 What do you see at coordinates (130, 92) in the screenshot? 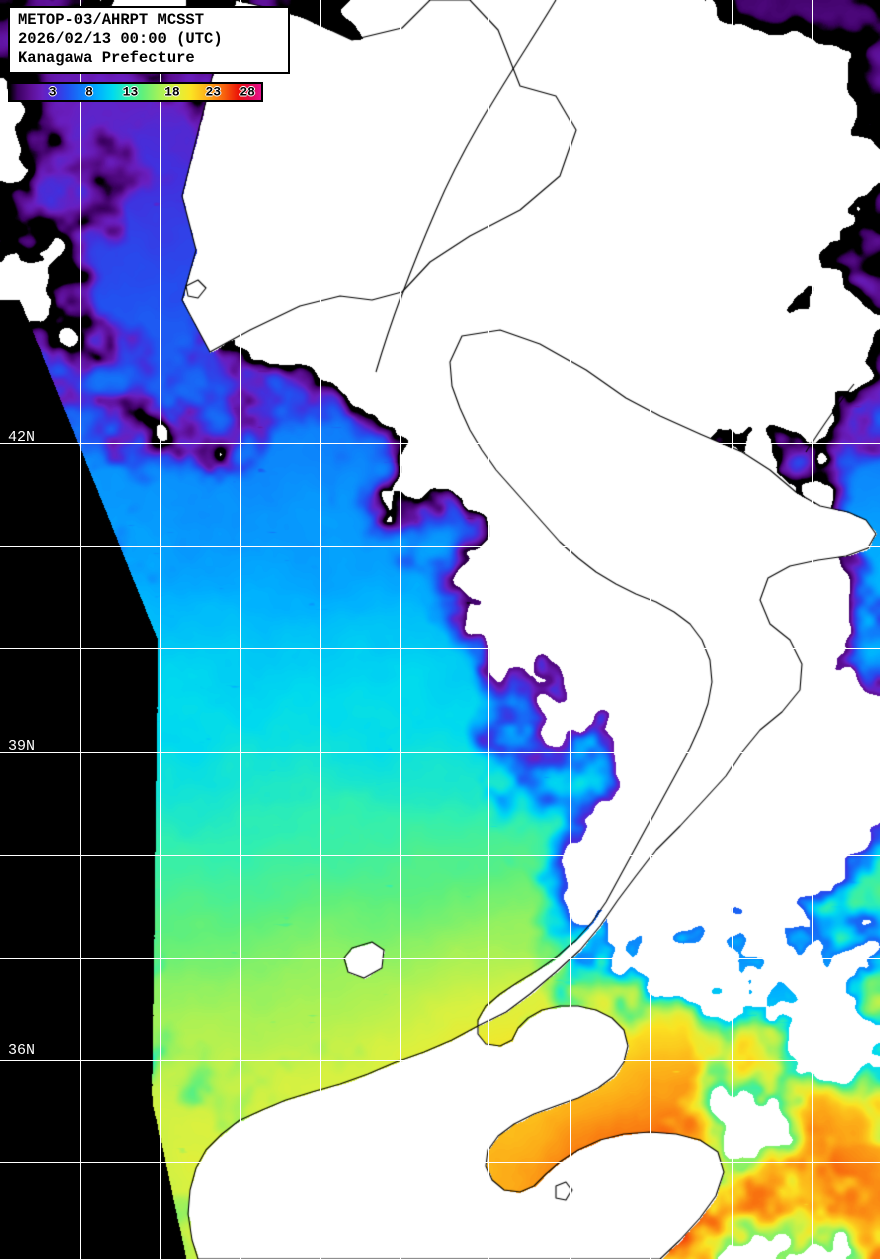
I see `colorbar-tick-13: 13` at bounding box center [130, 92].